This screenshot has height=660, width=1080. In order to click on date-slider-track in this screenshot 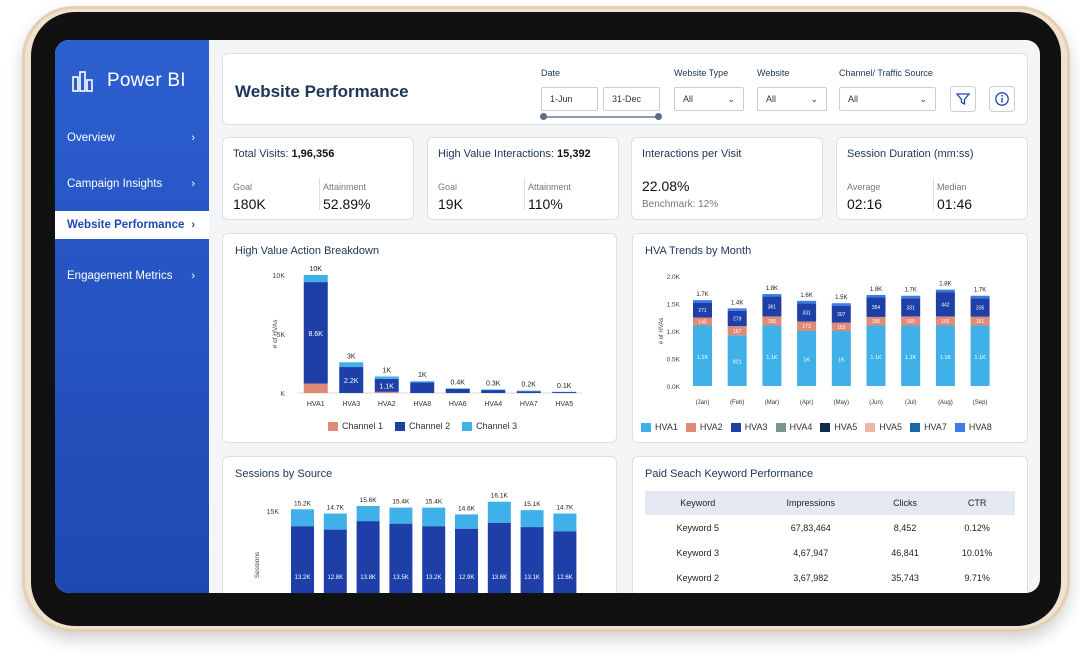, I will do `click(601, 117)`.